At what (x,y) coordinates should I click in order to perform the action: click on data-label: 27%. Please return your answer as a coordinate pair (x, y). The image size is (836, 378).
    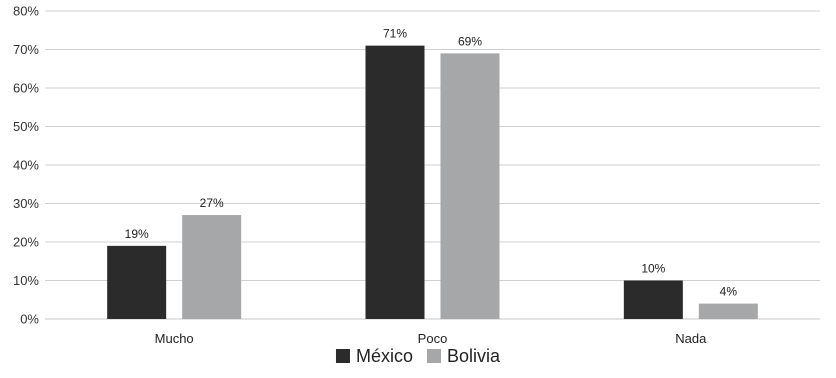
    Looking at the image, I should click on (212, 203).